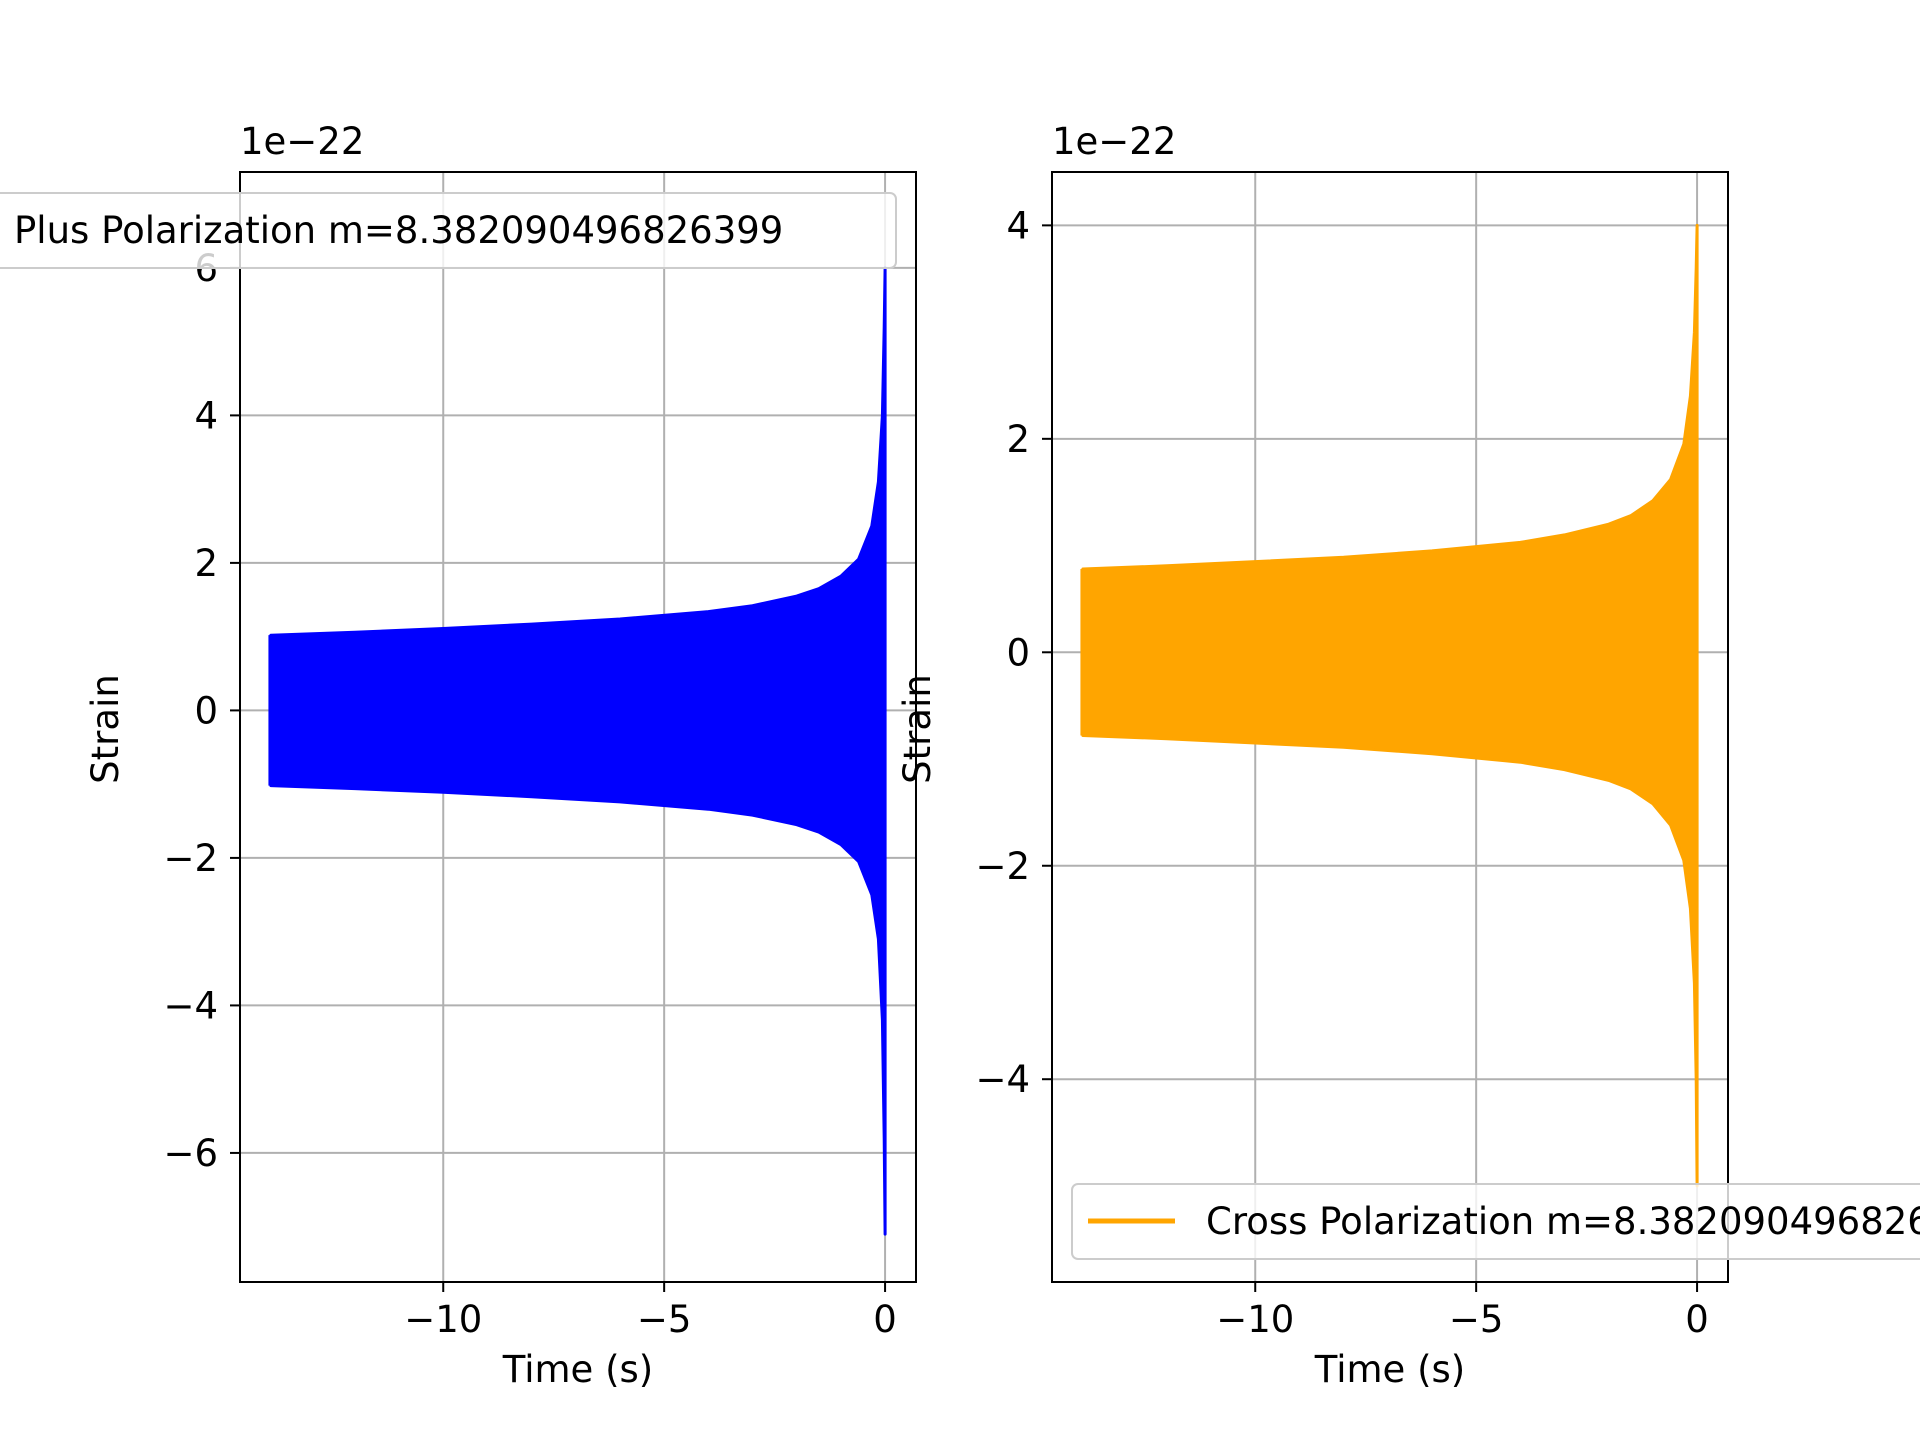  What do you see at coordinates (1018, 225) in the screenshot?
I see `cross-y-tick-label-4: 4` at bounding box center [1018, 225].